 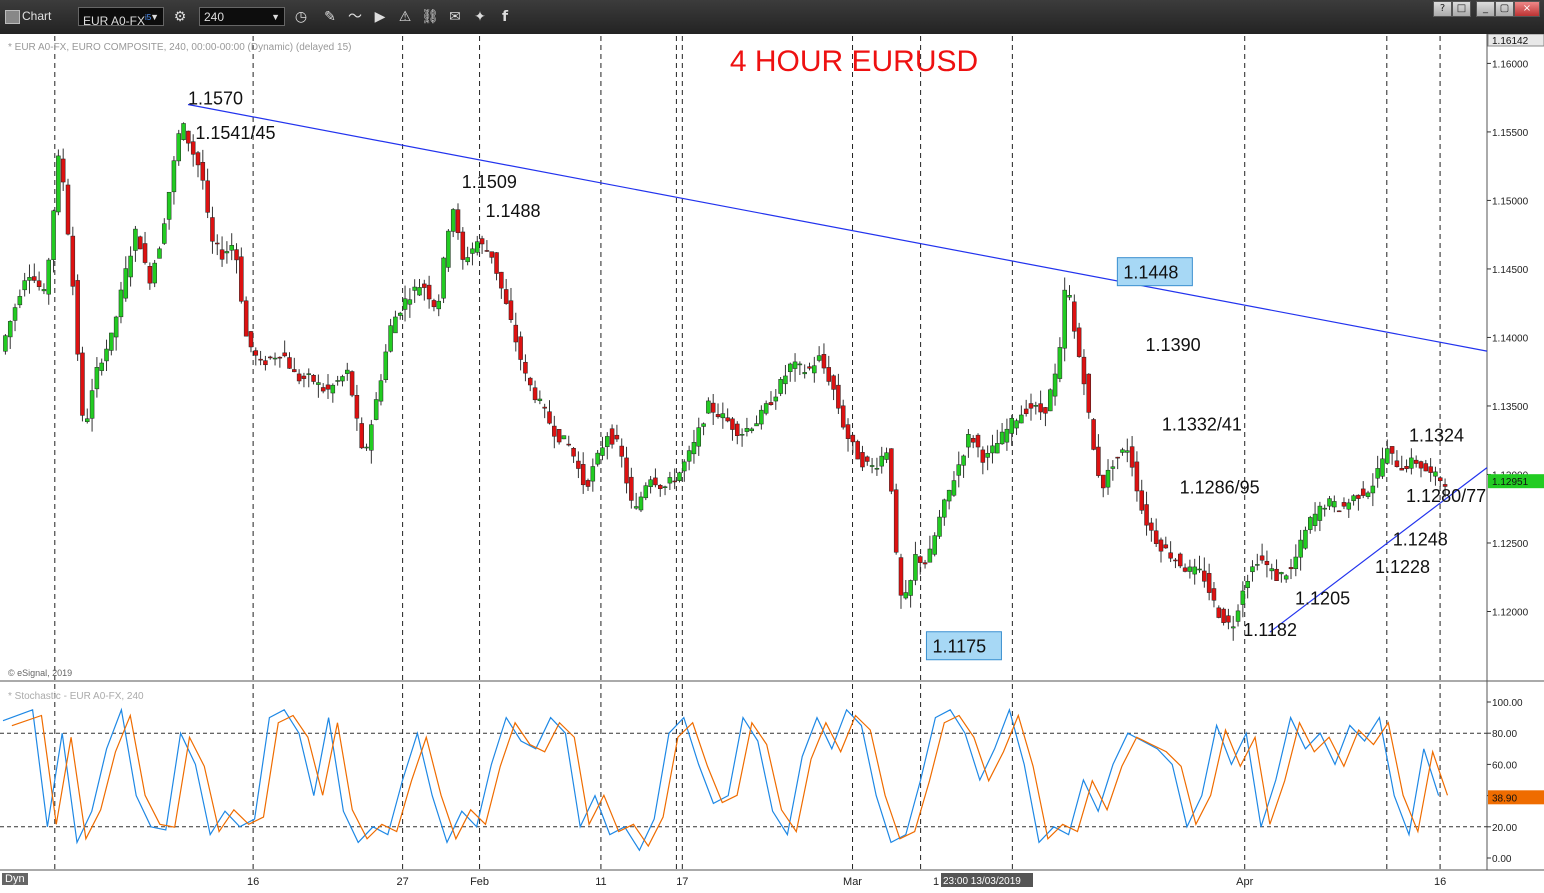 What do you see at coordinates (455, 17) in the screenshot?
I see `comment-icon: ✉` at bounding box center [455, 17].